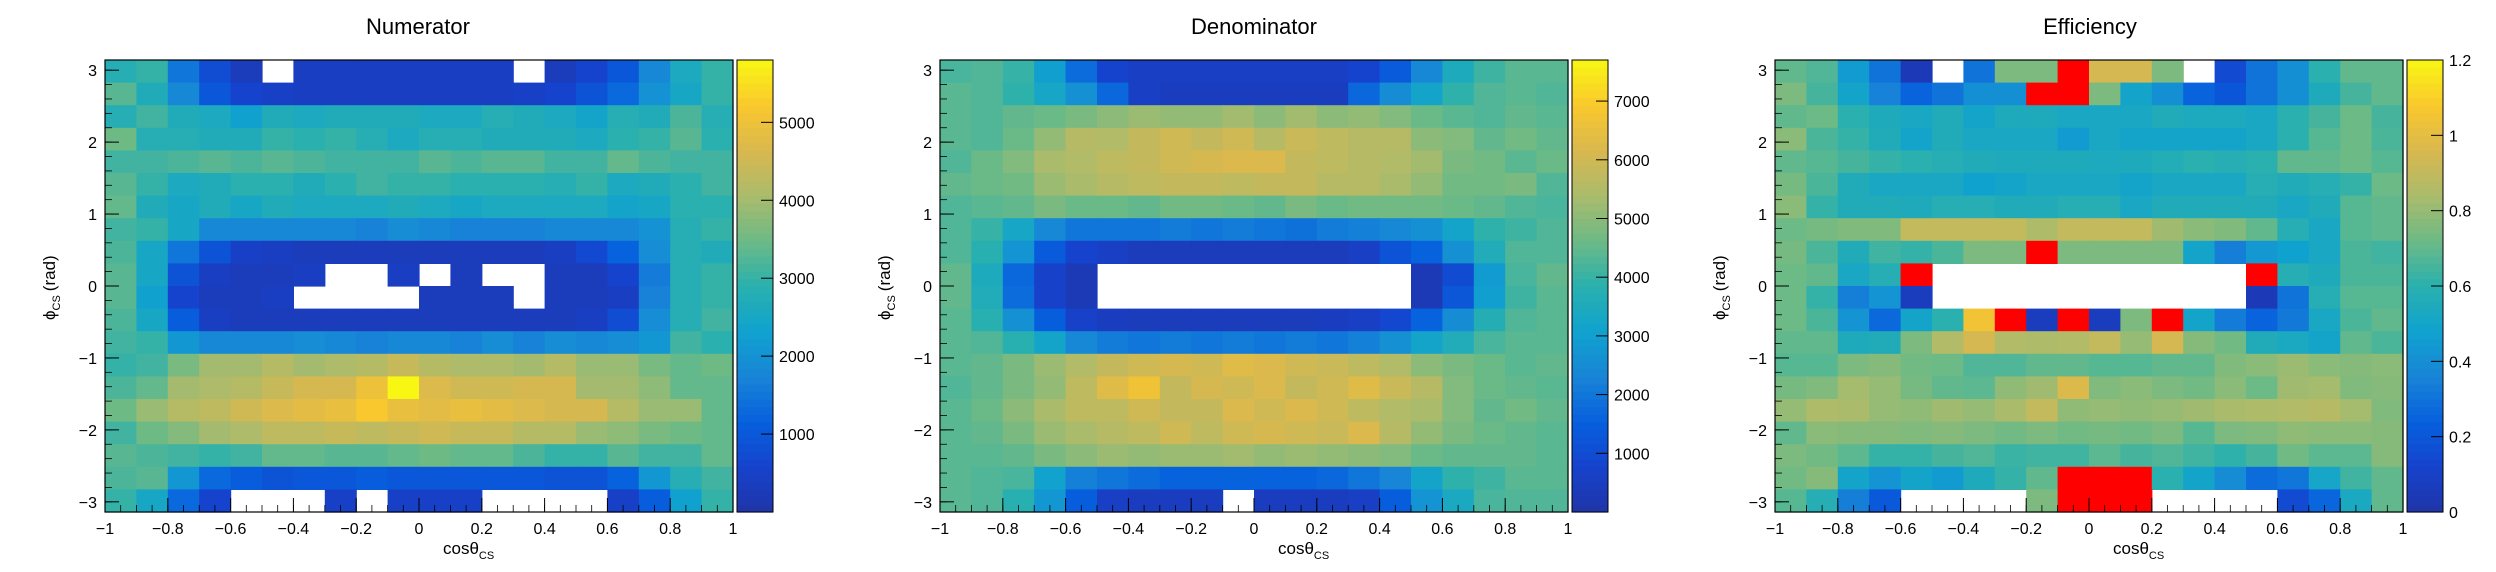  I want to click on y-tick-label: −1, so click(1758, 359).